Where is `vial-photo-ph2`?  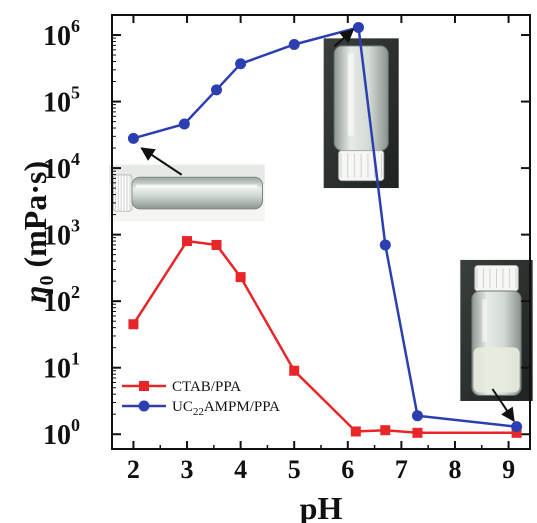
vial-photo-ph2 is located at coordinates (187, 193).